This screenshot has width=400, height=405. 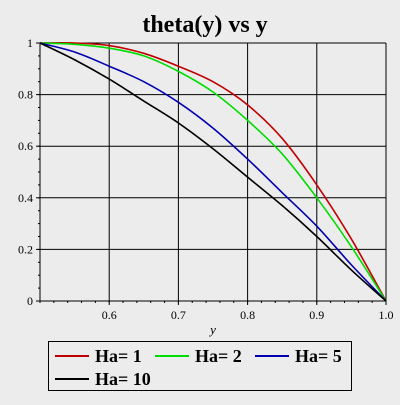 What do you see at coordinates (25, 95) in the screenshot?
I see `y-tick-label: 0.8` at bounding box center [25, 95].